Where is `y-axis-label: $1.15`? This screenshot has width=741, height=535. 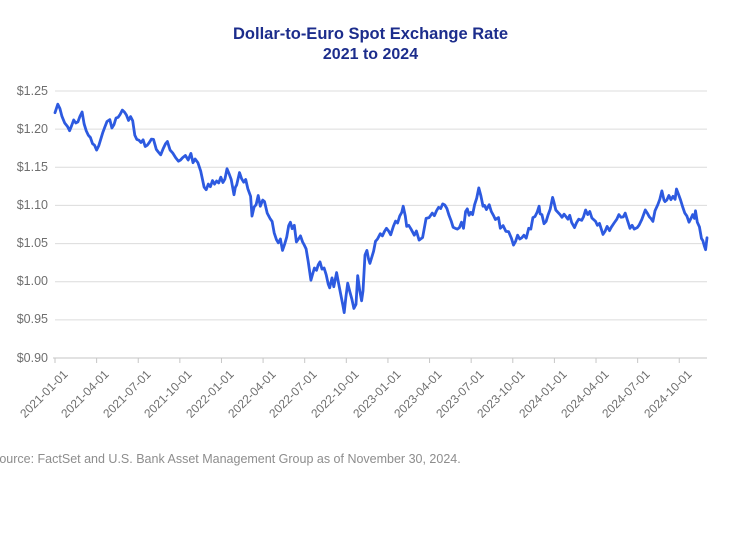 y-axis-label: $1.15 is located at coordinates (32, 166).